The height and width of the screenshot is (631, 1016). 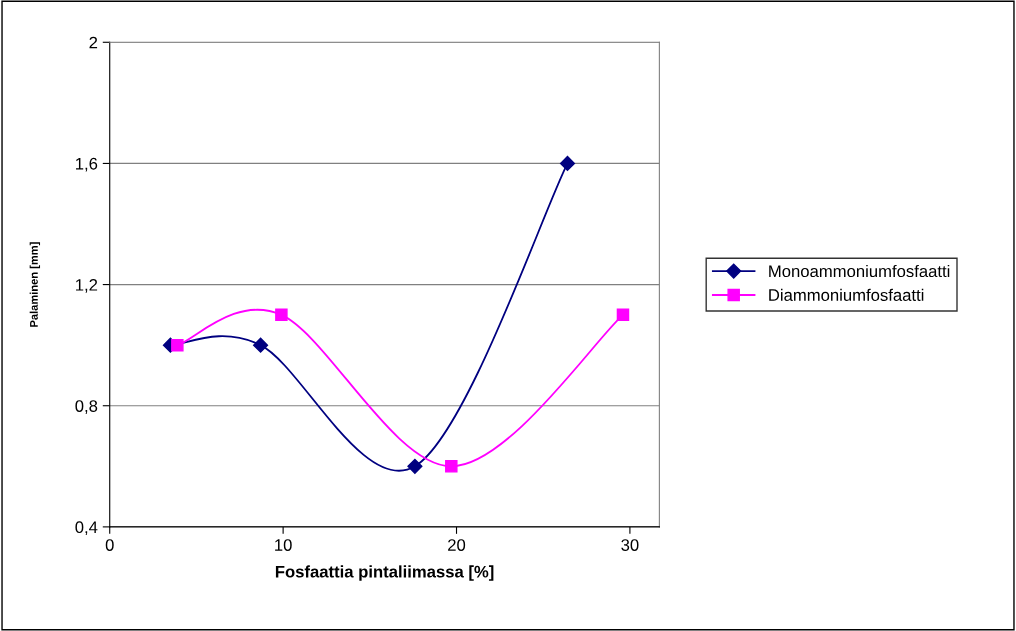 I want to click on y-tick-label: 0,4, so click(x=86, y=528).